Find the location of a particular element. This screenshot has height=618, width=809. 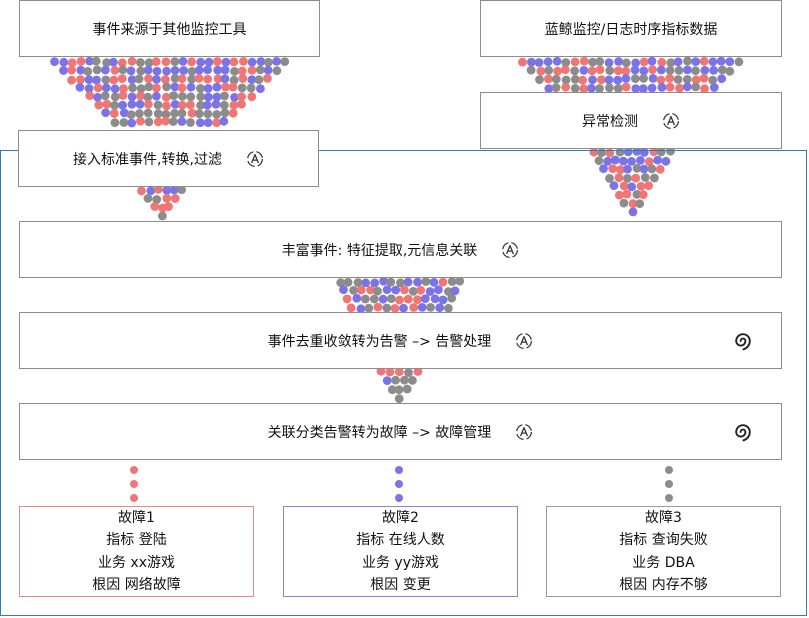

fault-metric: 指标 查询失败 is located at coordinates (663, 540).